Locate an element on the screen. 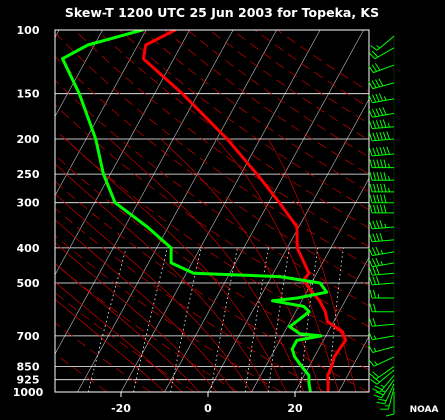 Image resolution: width=445 pixels, height=420 pixels. pressure-tick-1000: 1000 is located at coordinates (28, 392).